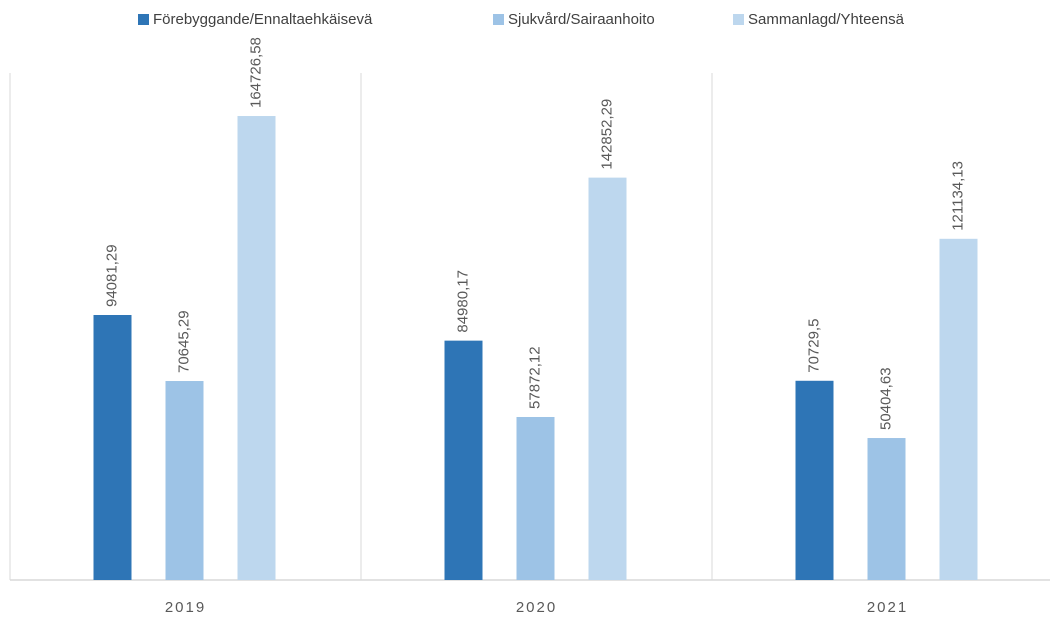 The width and height of the screenshot is (1050, 621). I want to click on legend-label: Sjukvård/Sairaanhoito, so click(581, 19).